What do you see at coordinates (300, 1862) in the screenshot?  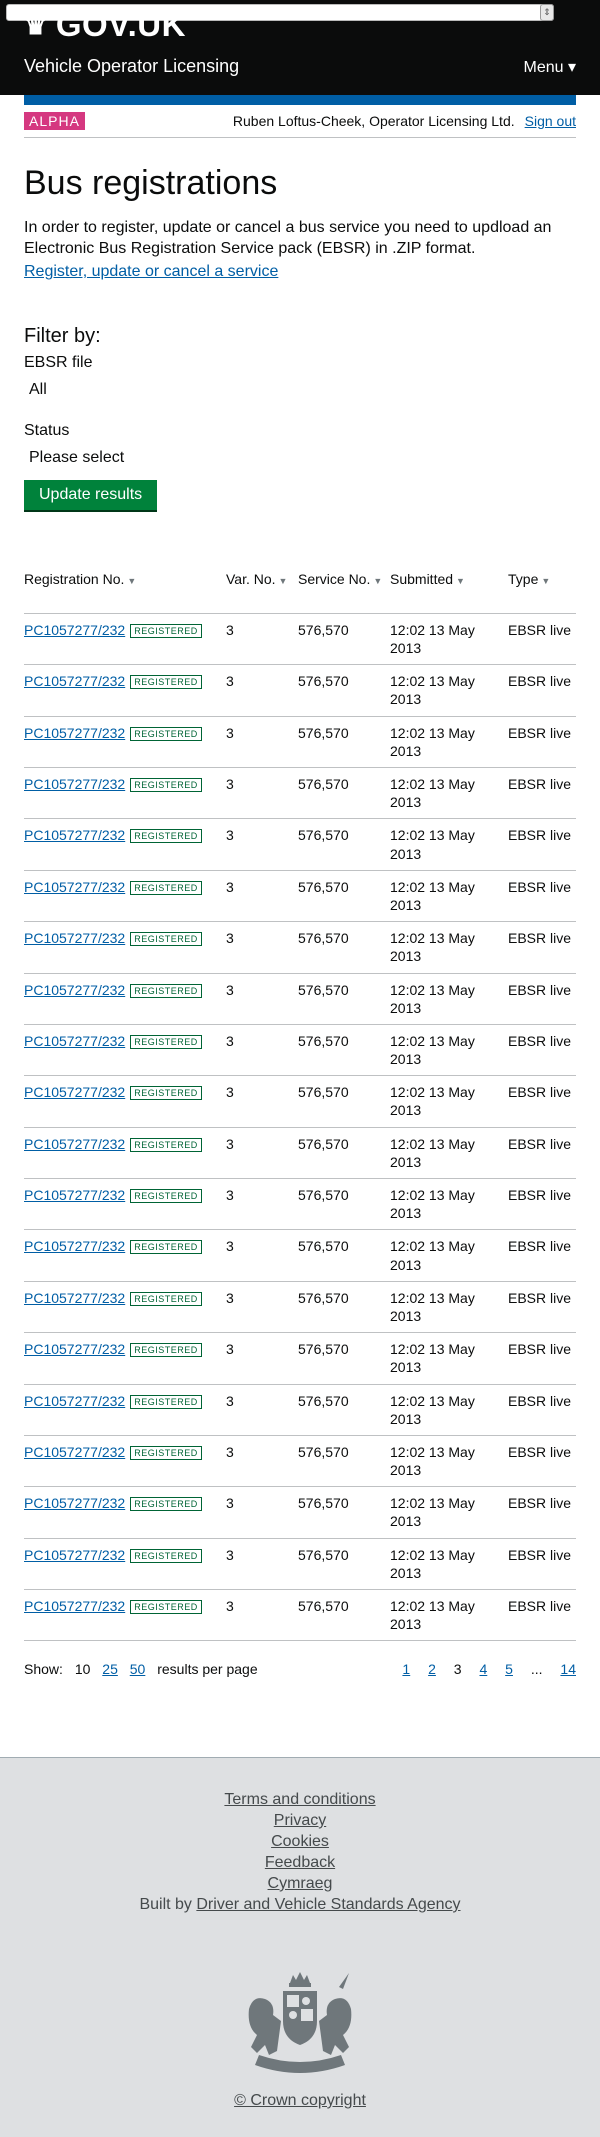 I see `footer-link-feedback: Feedback` at bounding box center [300, 1862].